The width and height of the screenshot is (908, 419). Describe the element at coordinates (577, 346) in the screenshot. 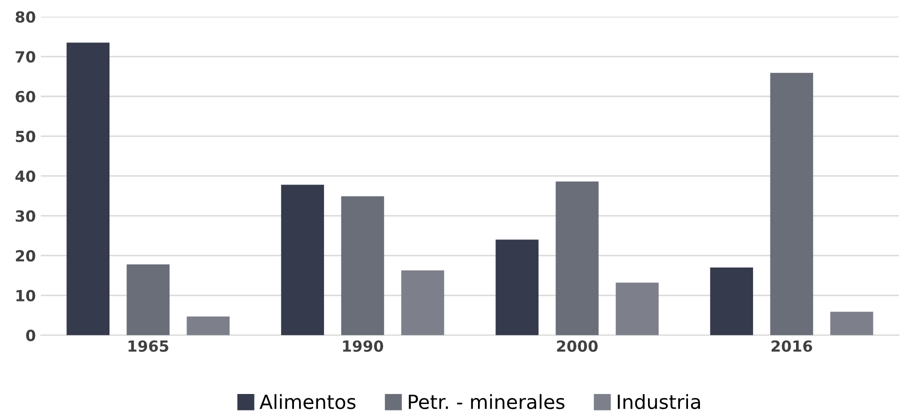

I see `x-tick-label: 2000` at that location.